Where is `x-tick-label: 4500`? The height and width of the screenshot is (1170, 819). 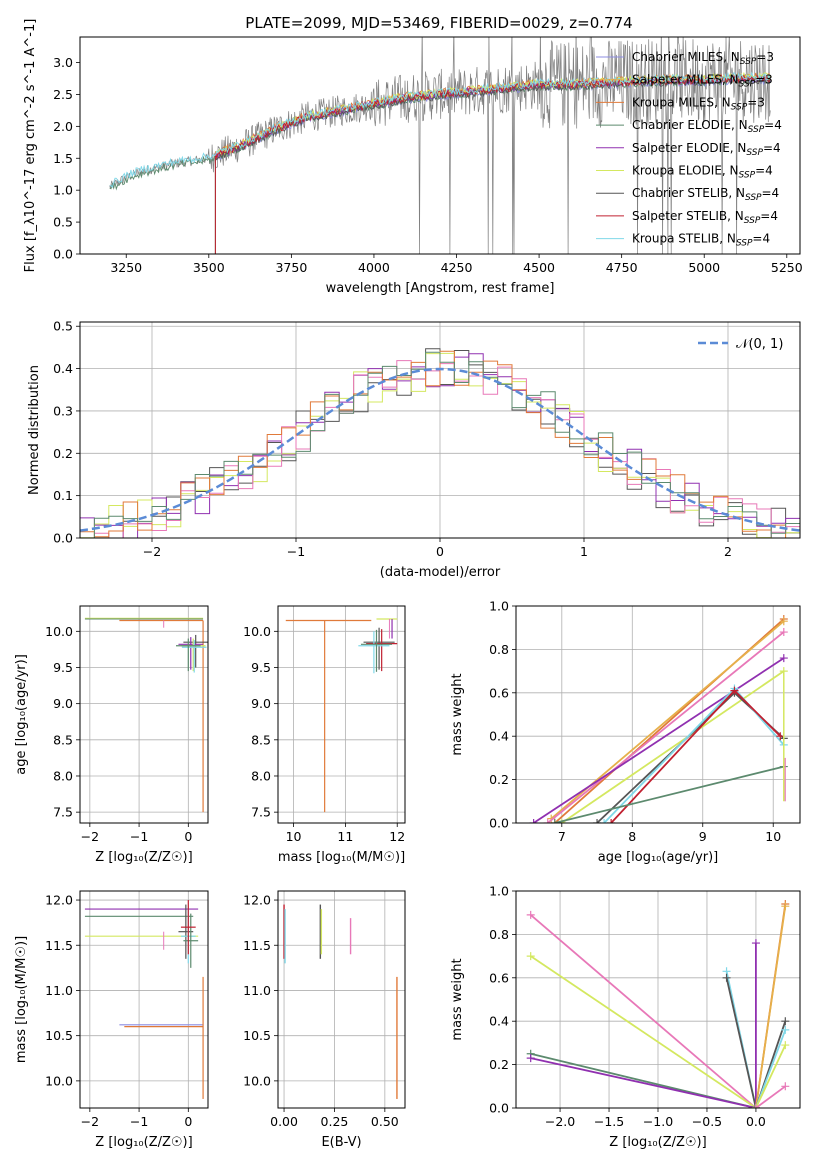
x-tick-label: 4500 is located at coordinates (539, 267).